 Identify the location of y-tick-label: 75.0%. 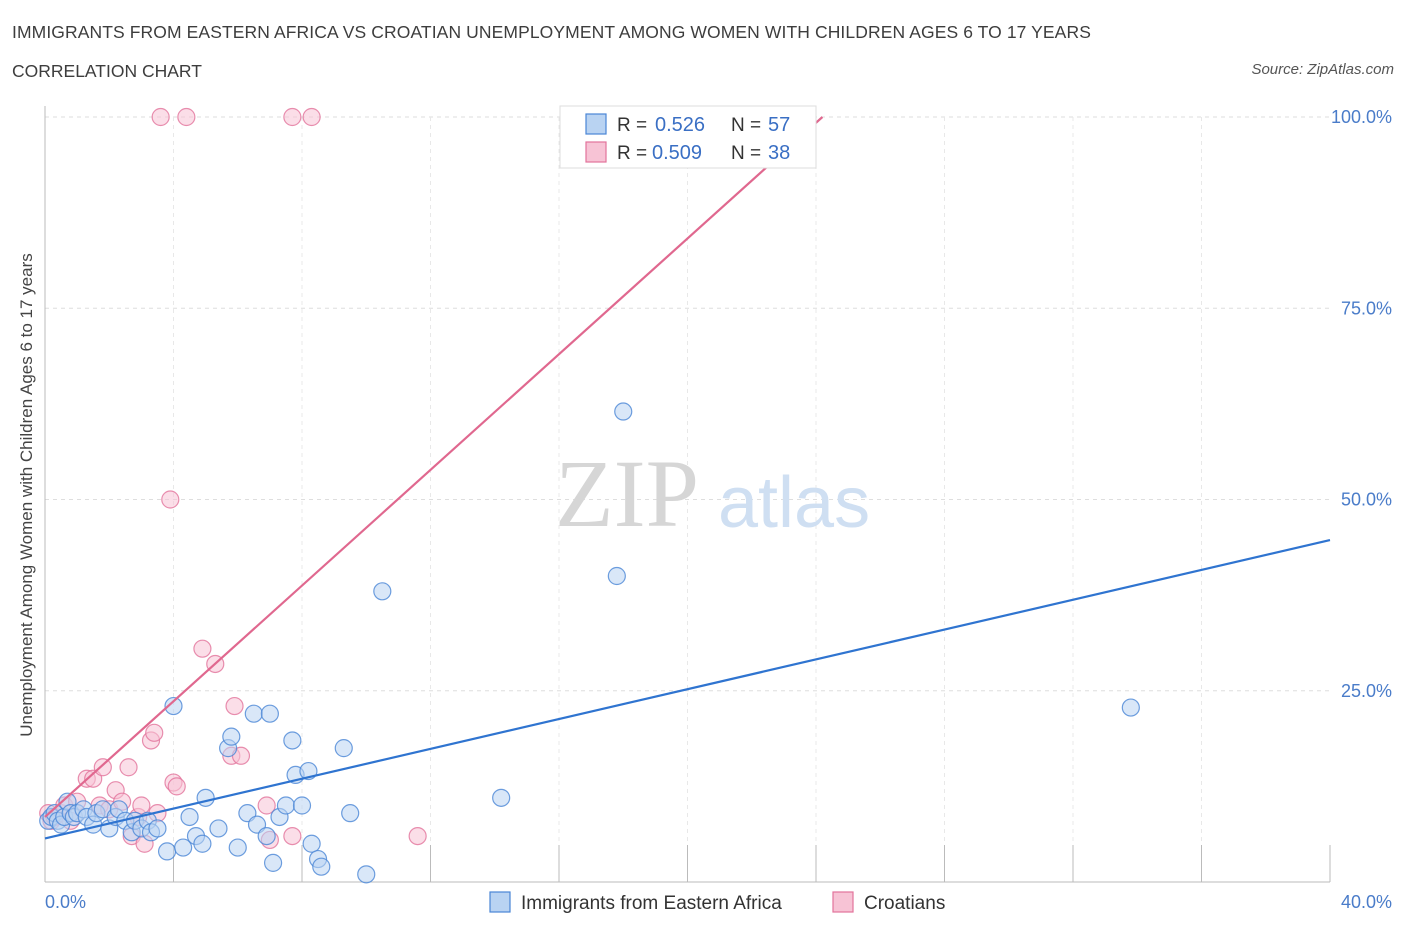
(1366, 308).